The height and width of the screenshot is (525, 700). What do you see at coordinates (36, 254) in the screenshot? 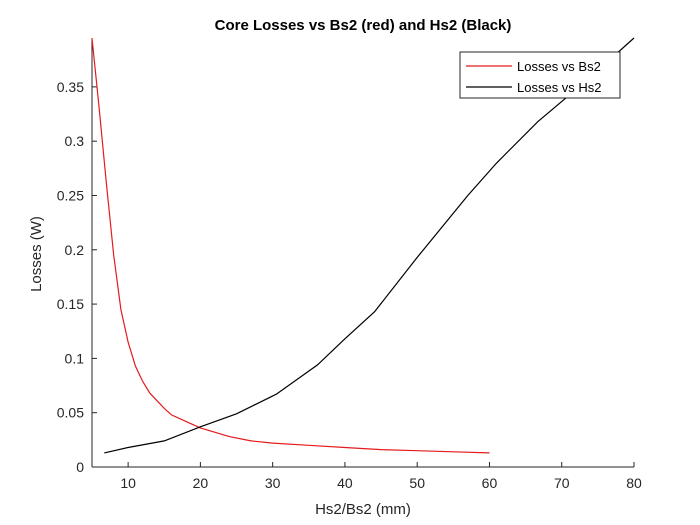
I see `y-axis-title: Losses (W)` at bounding box center [36, 254].